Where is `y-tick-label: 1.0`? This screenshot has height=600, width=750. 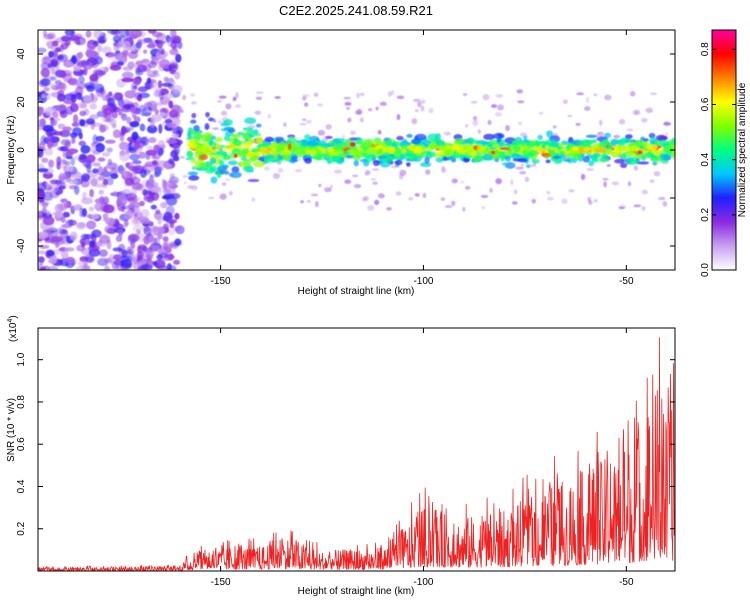 y-tick-label: 1.0 is located at coordinates (21, 359).